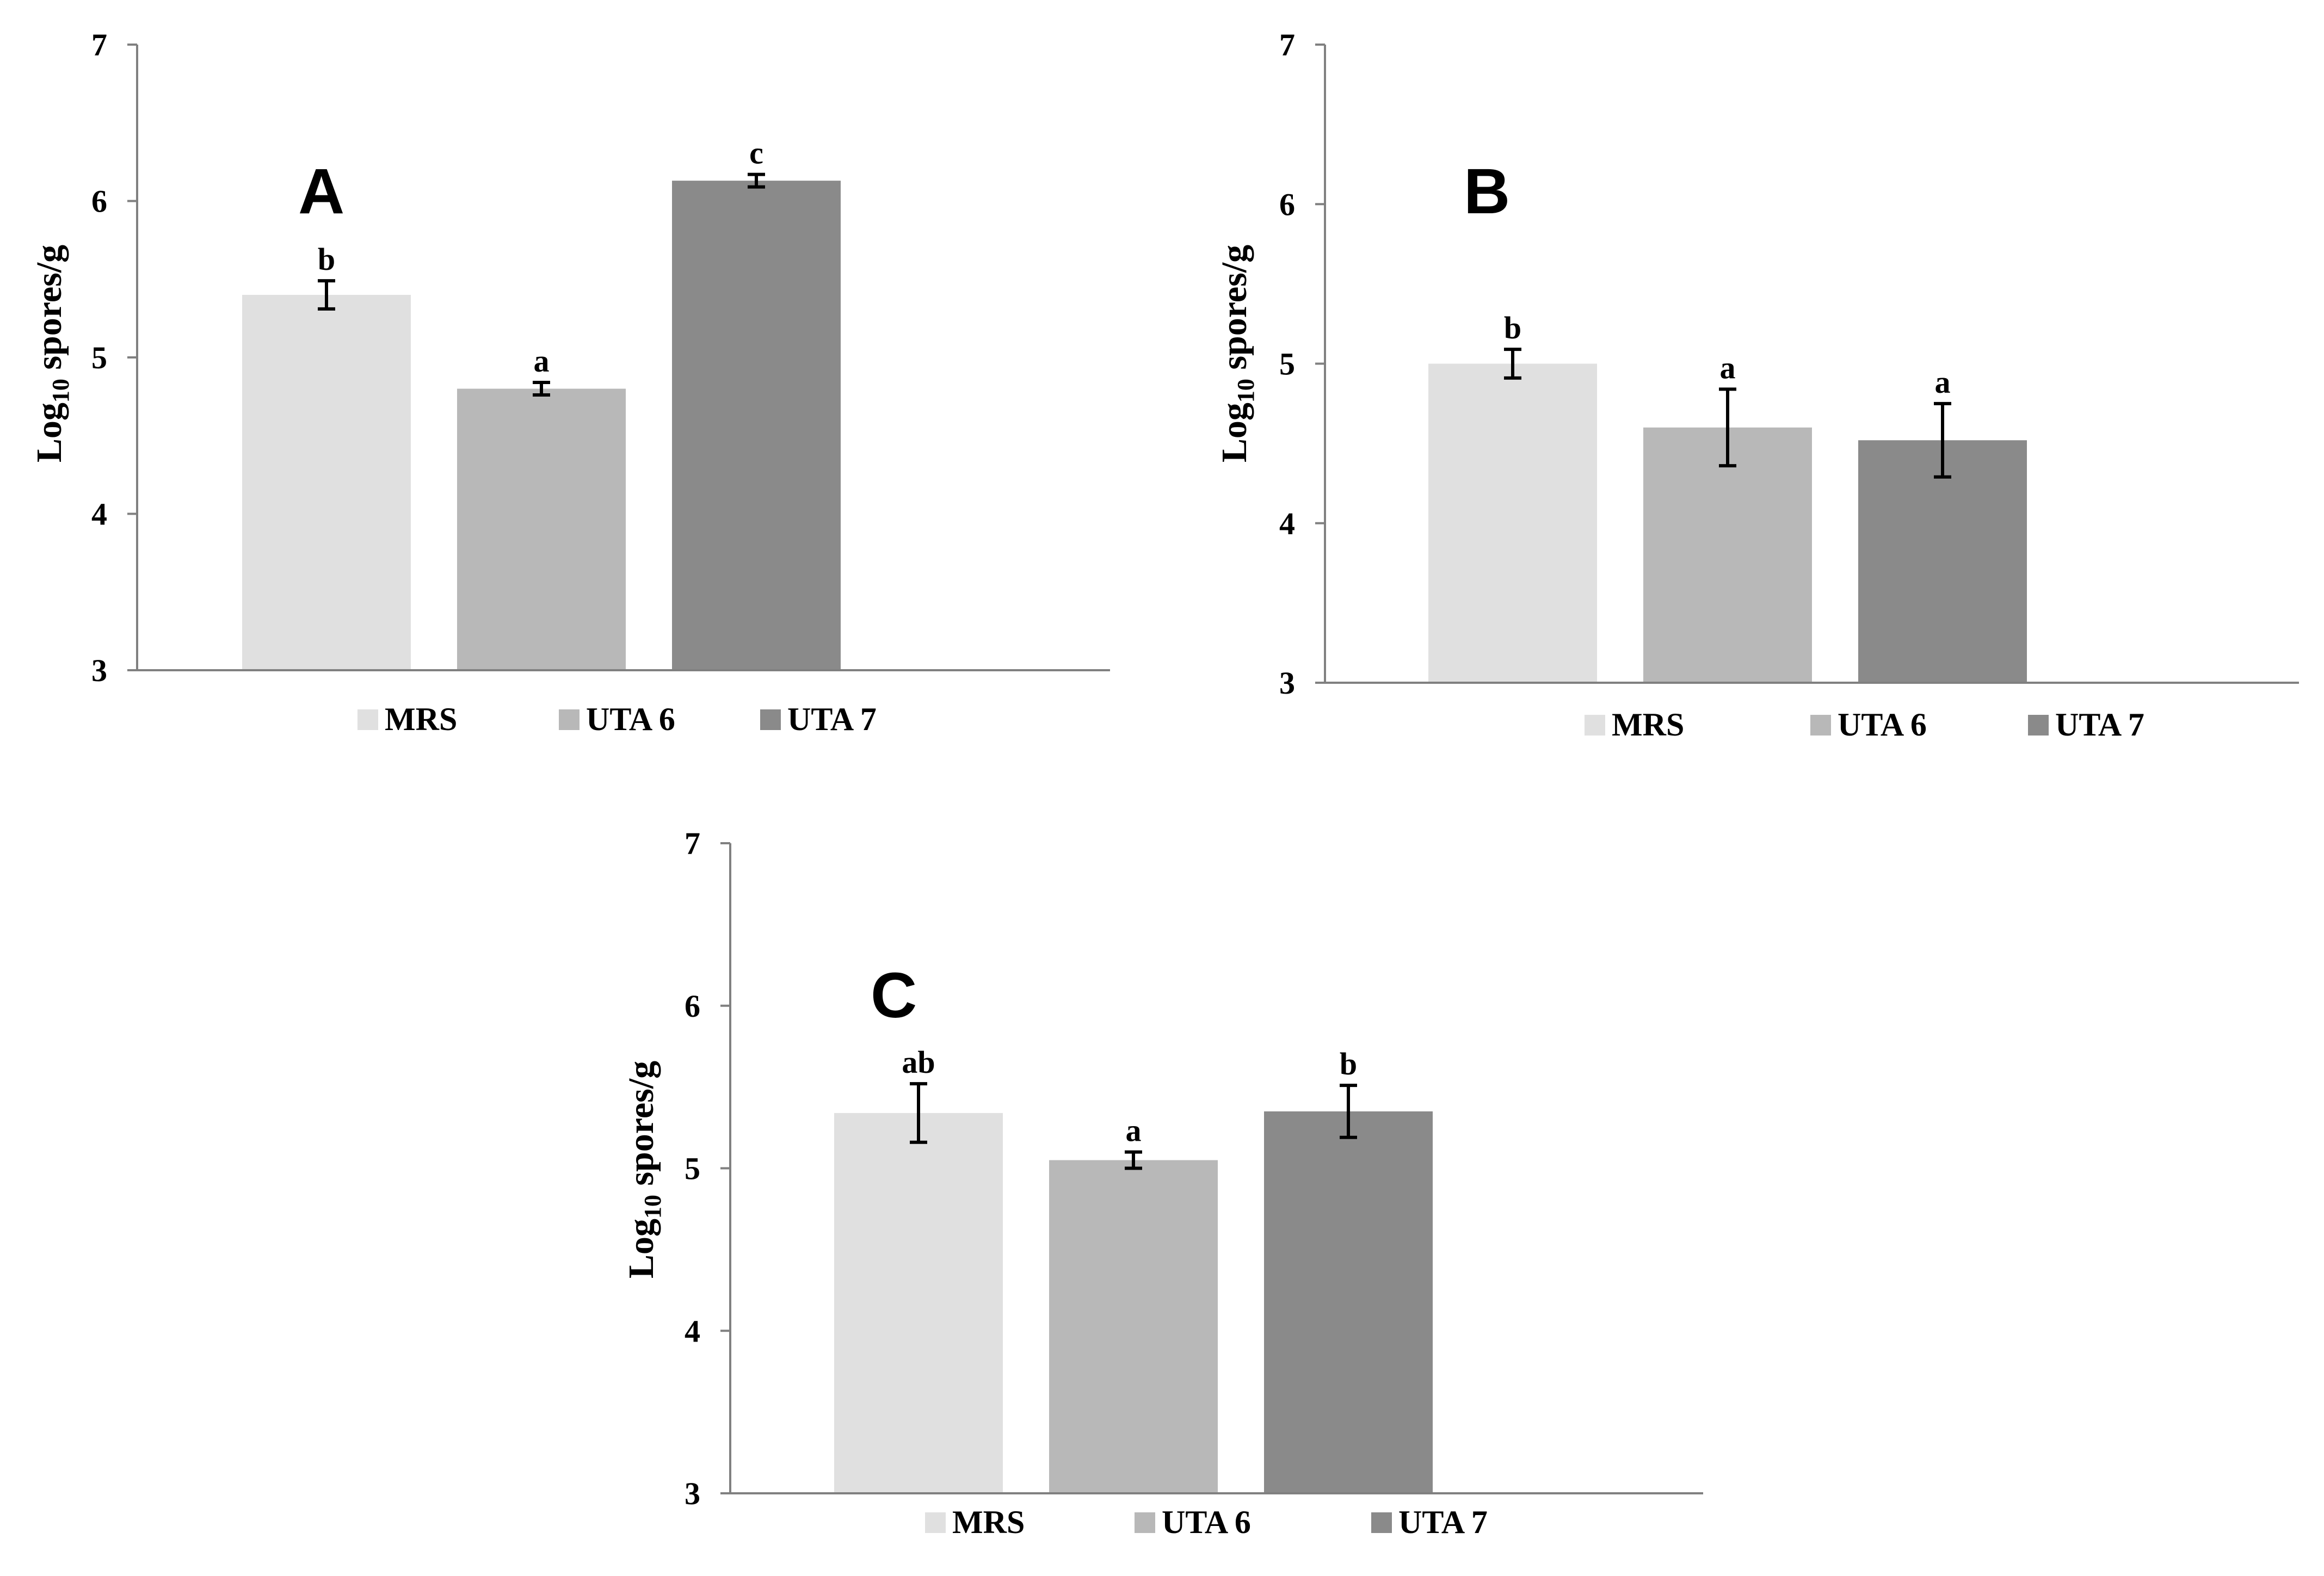 The image size is (2324, 1576). Describe the element at coordinates (894, 995) in the screenshot. I see `panel-label: C` at that location.